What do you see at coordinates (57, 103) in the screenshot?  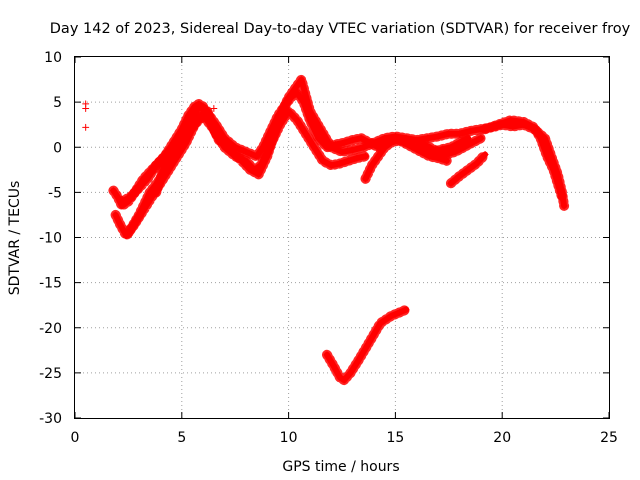 I see `y-tick-label: 5` at bounding box center [57, 103].